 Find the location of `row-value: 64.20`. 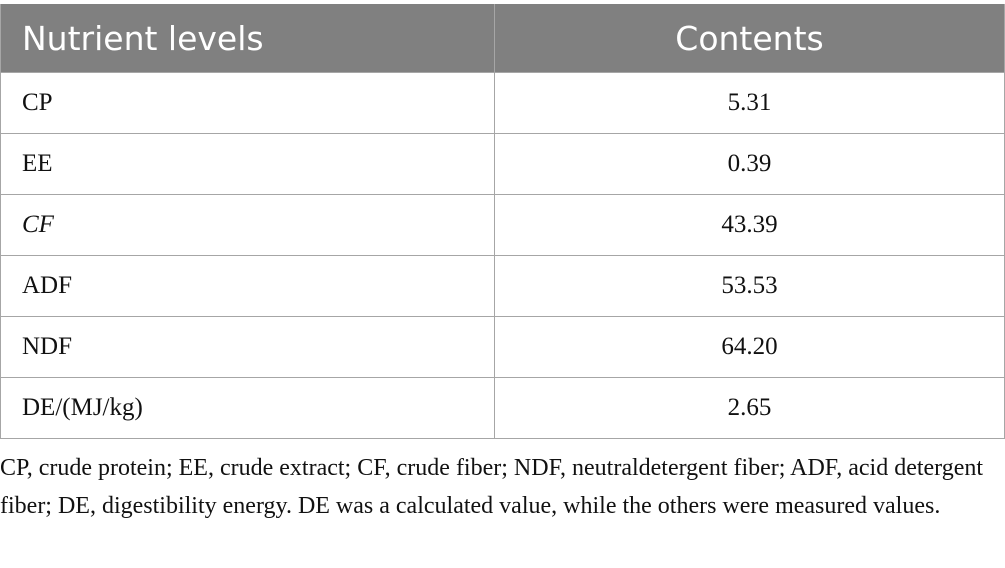

row-value: 64.20 is located at coordinates (749, 347).